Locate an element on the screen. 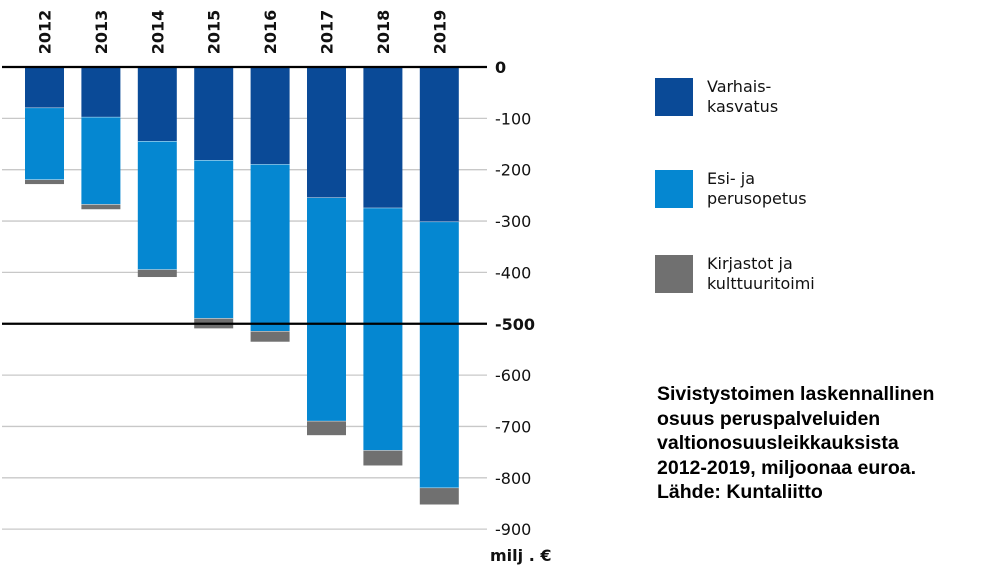 Image resolution: width=987 pixels, height=569 pixels. x-tick-label: 2018 is located at coordinates (383, 32).